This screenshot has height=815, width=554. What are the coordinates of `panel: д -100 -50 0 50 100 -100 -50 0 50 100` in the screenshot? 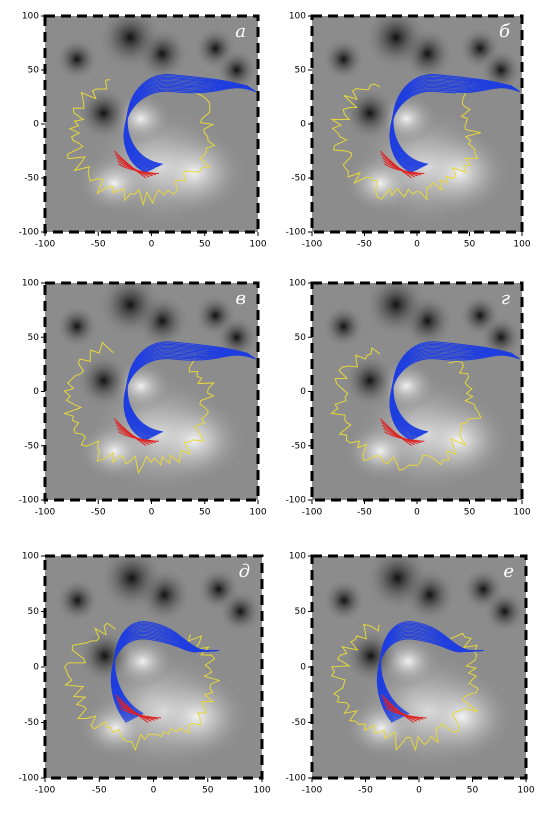 It's located at (145, 674).